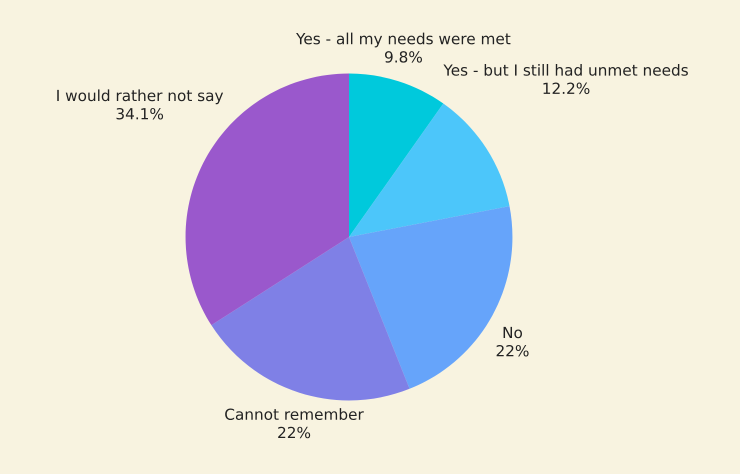 This screenshot has width=740, height=474. Describe the element at coordinates (513, 332) in the screenshot. I see `slice-label: No` at that location.